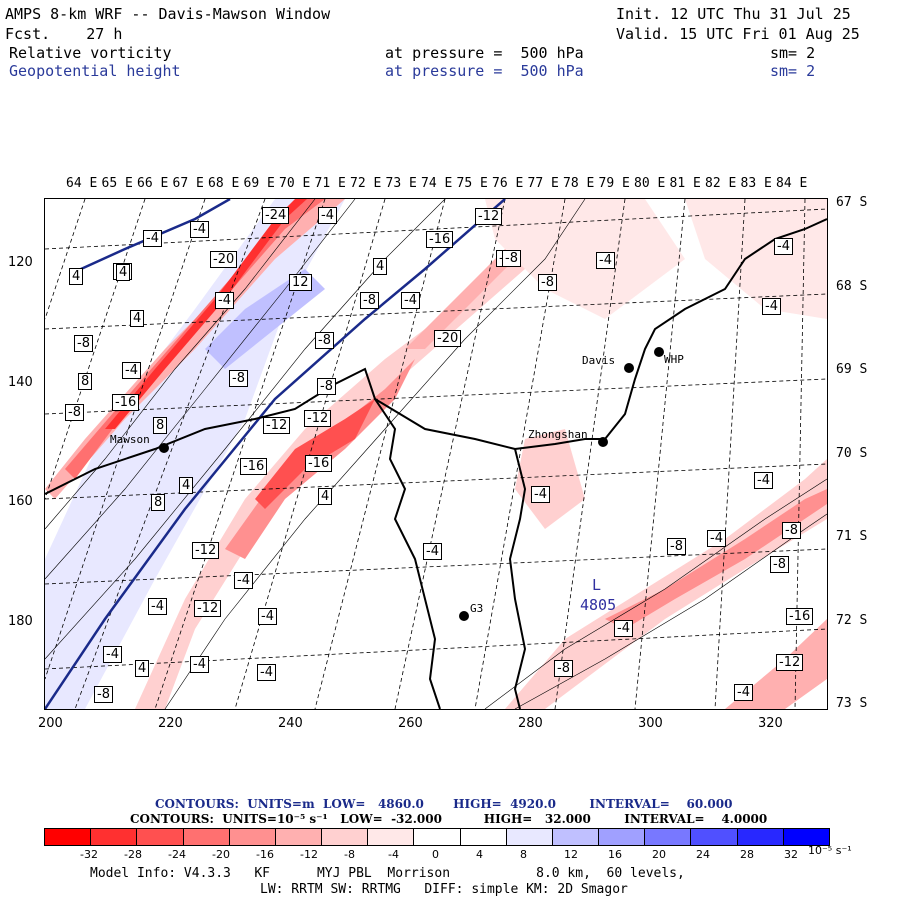 The width and height of the screenshot is (900, 900). I want to click on grid-x-label: 320, so click(770, 723).